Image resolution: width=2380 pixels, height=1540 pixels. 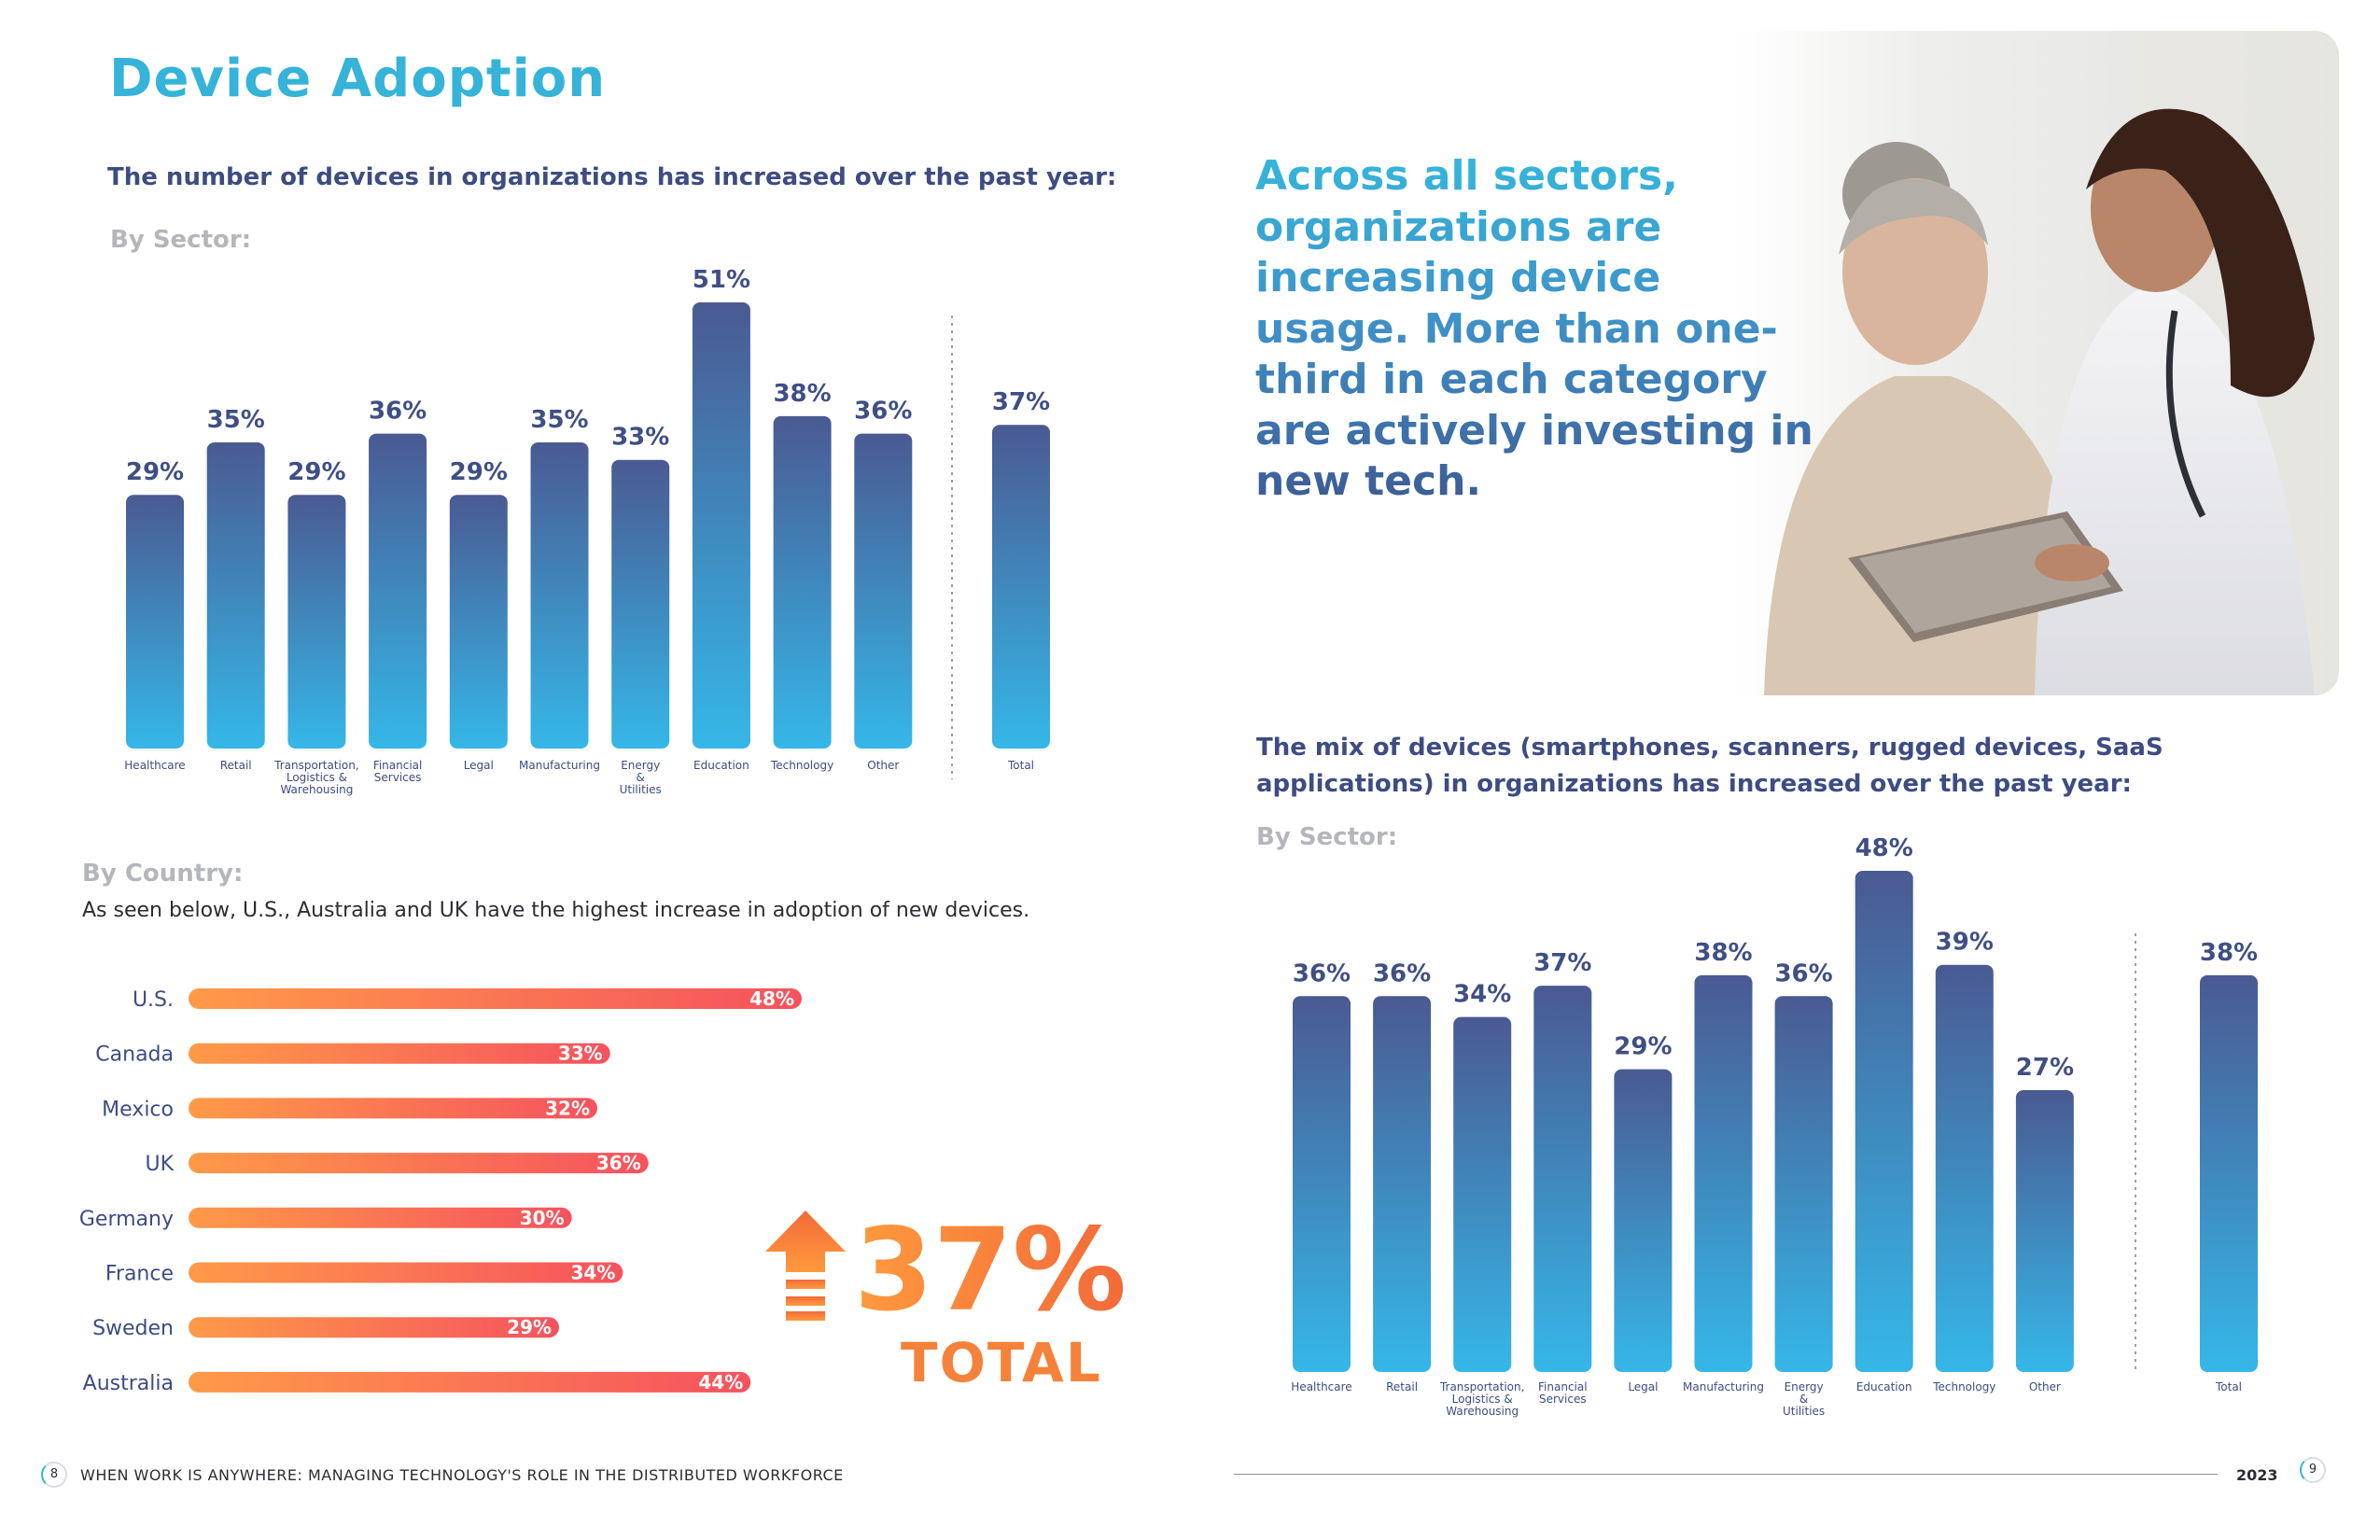 I want to click on bar-value-healthcare: 36%, so click(x=1322, y=973).